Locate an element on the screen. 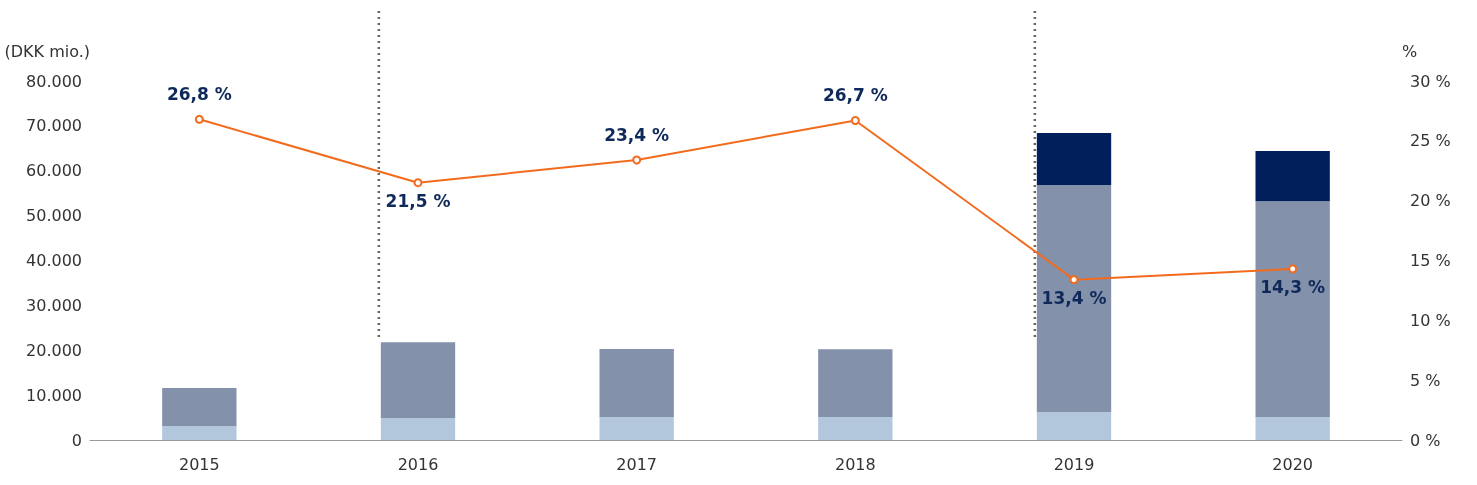 The image size is (1477, 485). data-label: 13,4 % is located at coordinates (1074, 297).